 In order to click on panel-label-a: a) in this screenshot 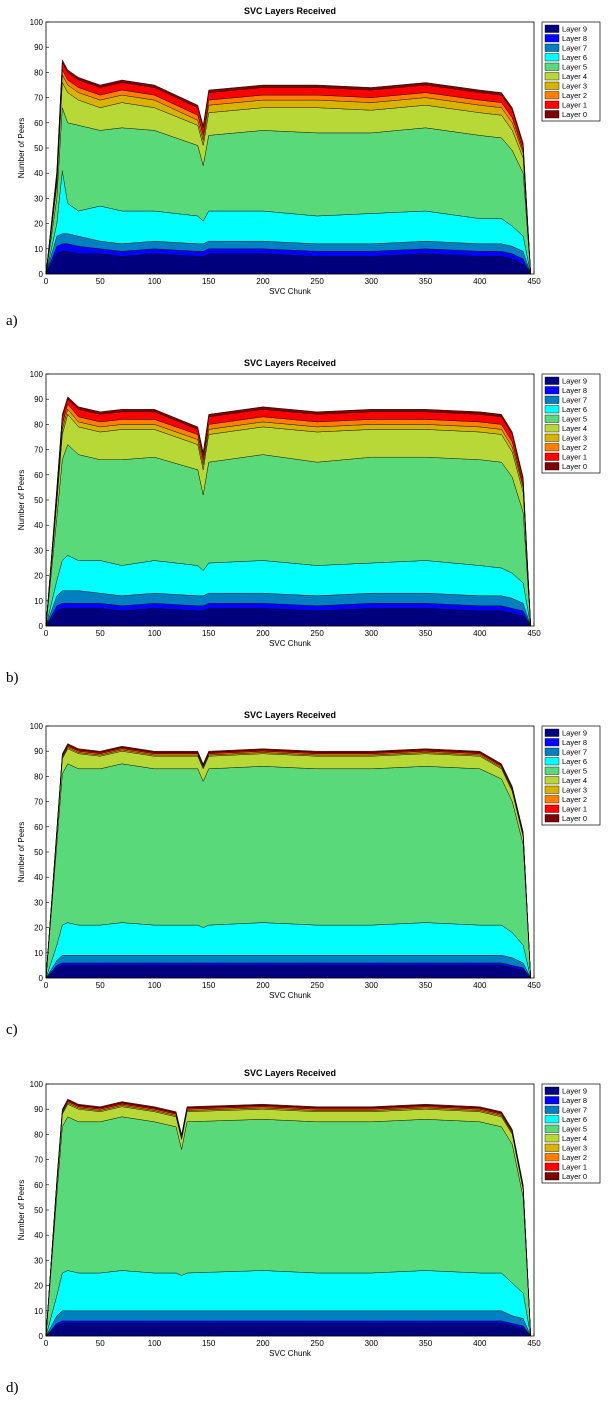, I will do `click(12, 321)`.